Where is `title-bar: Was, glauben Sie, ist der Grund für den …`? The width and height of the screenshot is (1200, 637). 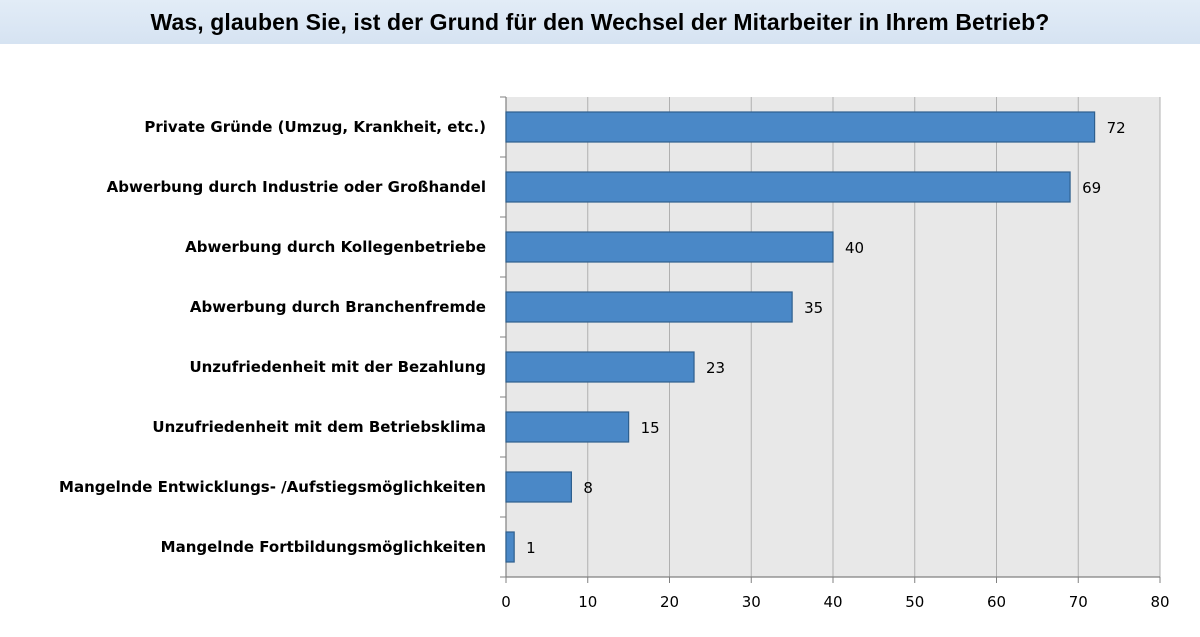
title-bar: Was, glauben Sie, ist der Grund für den … is located at coordinates (600, 22).